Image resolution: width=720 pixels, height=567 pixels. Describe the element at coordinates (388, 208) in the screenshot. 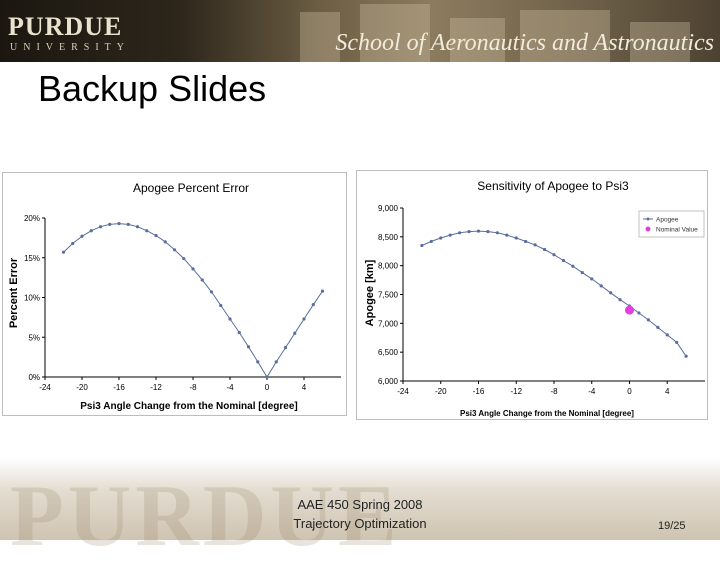

I see `y-tick-label: 9,000` at that location.